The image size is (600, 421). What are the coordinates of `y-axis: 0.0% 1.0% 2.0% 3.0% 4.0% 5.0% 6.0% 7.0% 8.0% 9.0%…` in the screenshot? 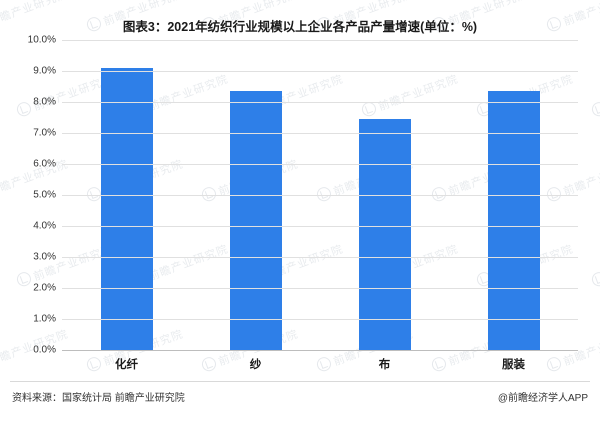 It's located at (31, 197).